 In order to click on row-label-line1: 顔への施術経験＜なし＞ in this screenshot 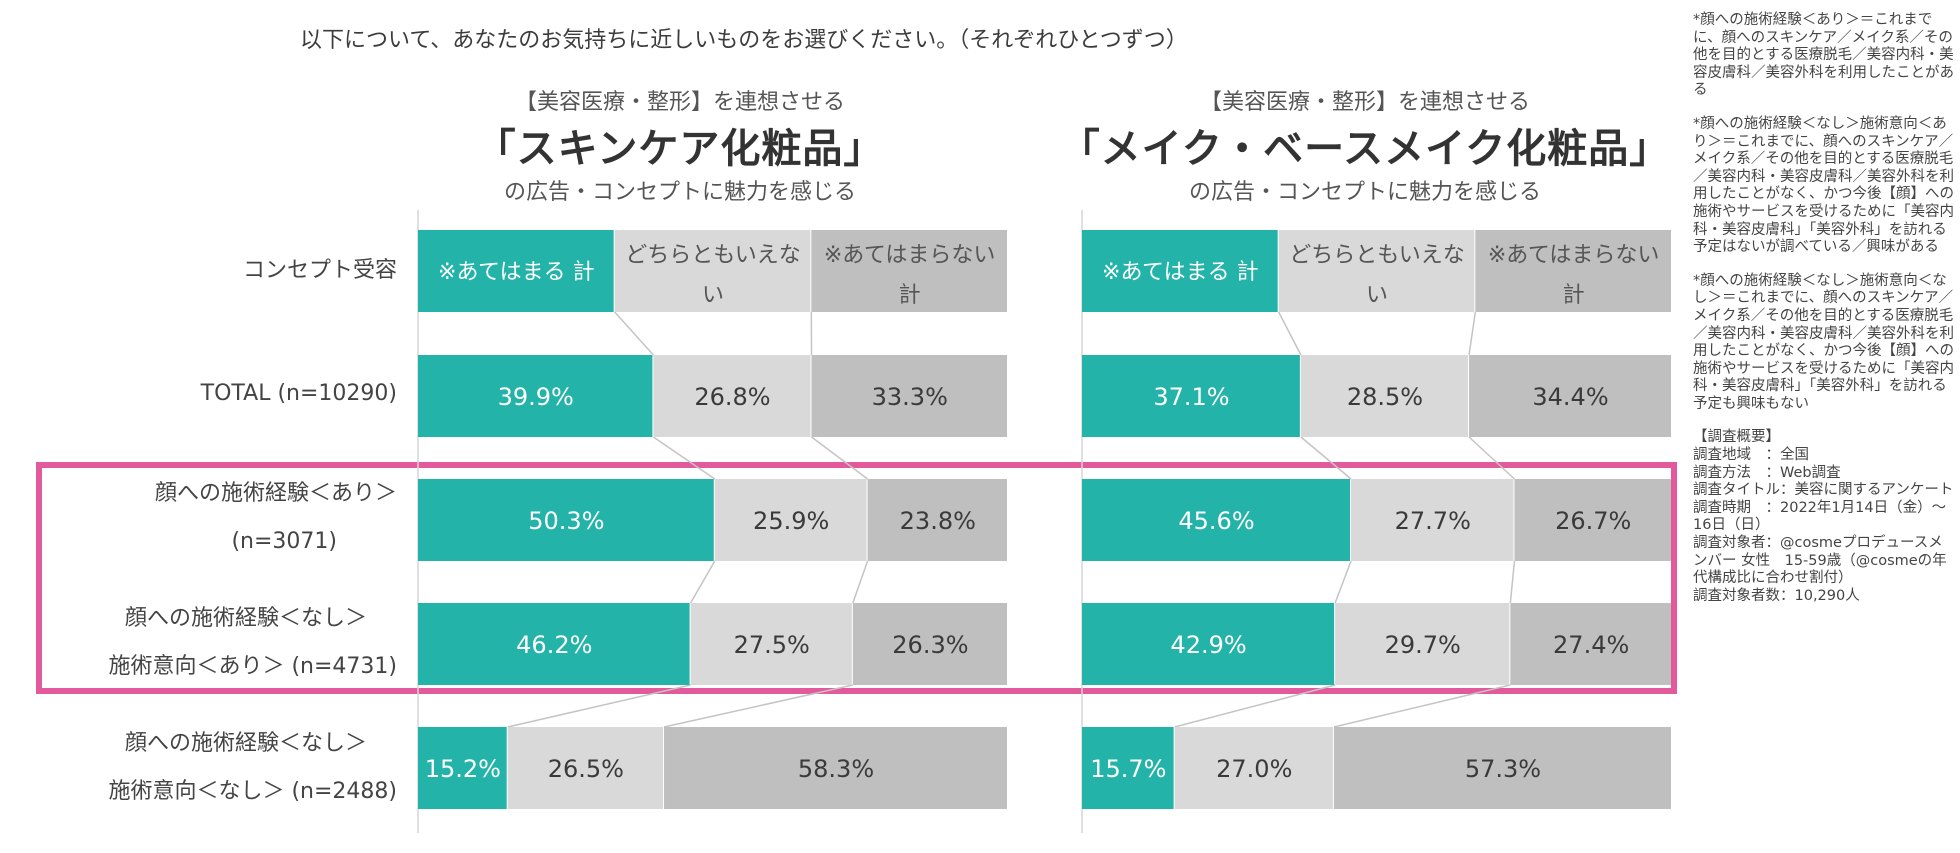, I will do `click(245, 618)`.